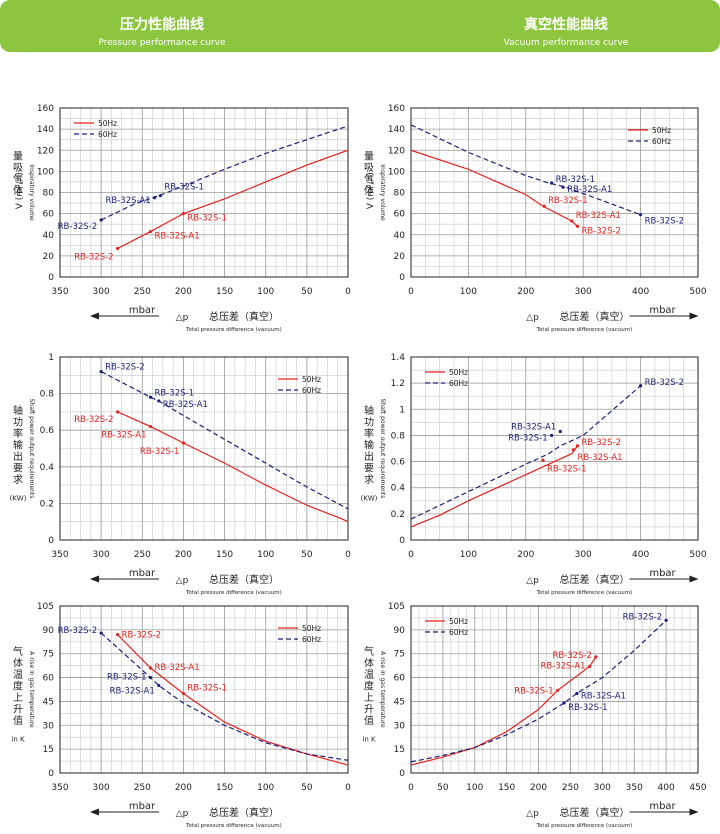 This screenshot has height=834, width=720. I want to click on y-tick-label: 1, so click(51, 358).